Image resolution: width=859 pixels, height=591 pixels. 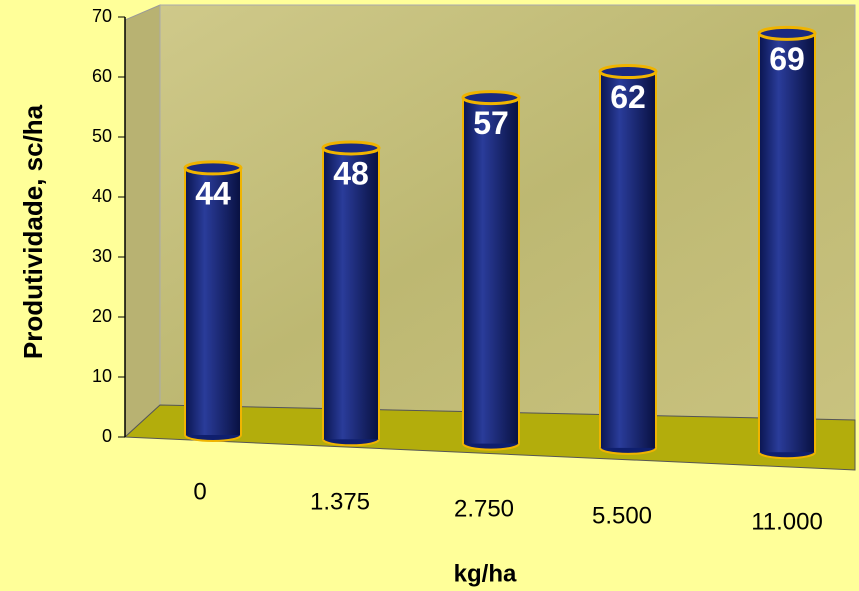 What do you see at coordinates (491, 123) in the screenshot?
I see `data-label: 57` at bounding box center [491, 123].